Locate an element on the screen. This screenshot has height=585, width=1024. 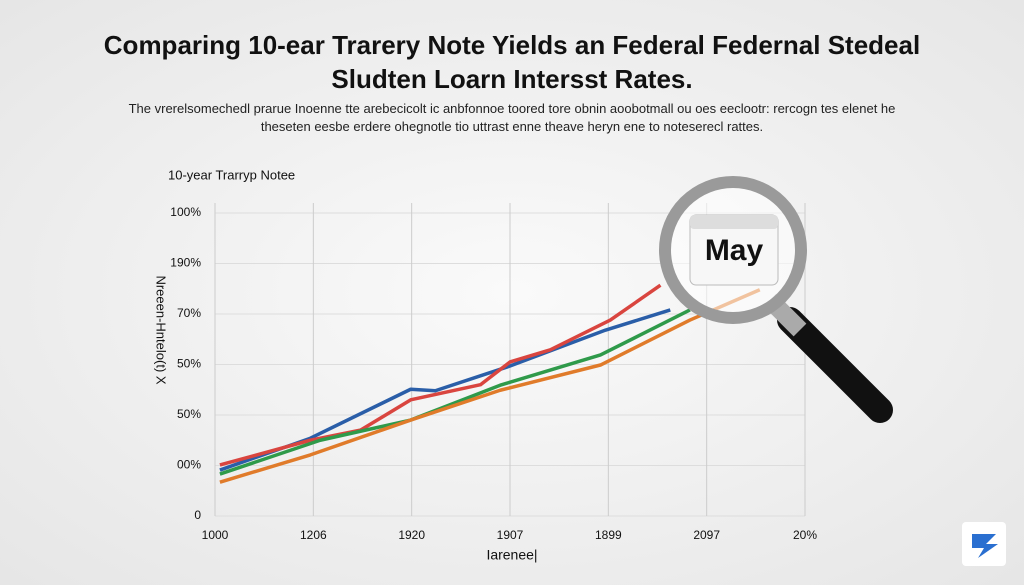
y-tick-label: 190% is located at coordinates (185, 263).